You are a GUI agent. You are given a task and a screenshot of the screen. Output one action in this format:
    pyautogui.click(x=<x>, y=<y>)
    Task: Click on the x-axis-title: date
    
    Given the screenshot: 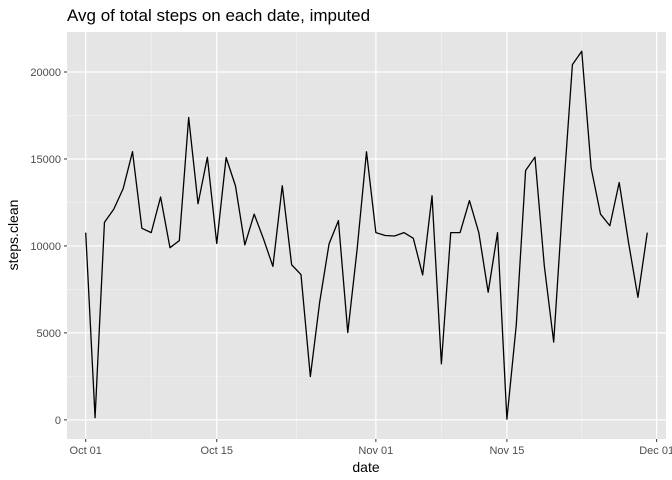 What is the action you would take?
    pyautogui.click(x=365, y=467)
    